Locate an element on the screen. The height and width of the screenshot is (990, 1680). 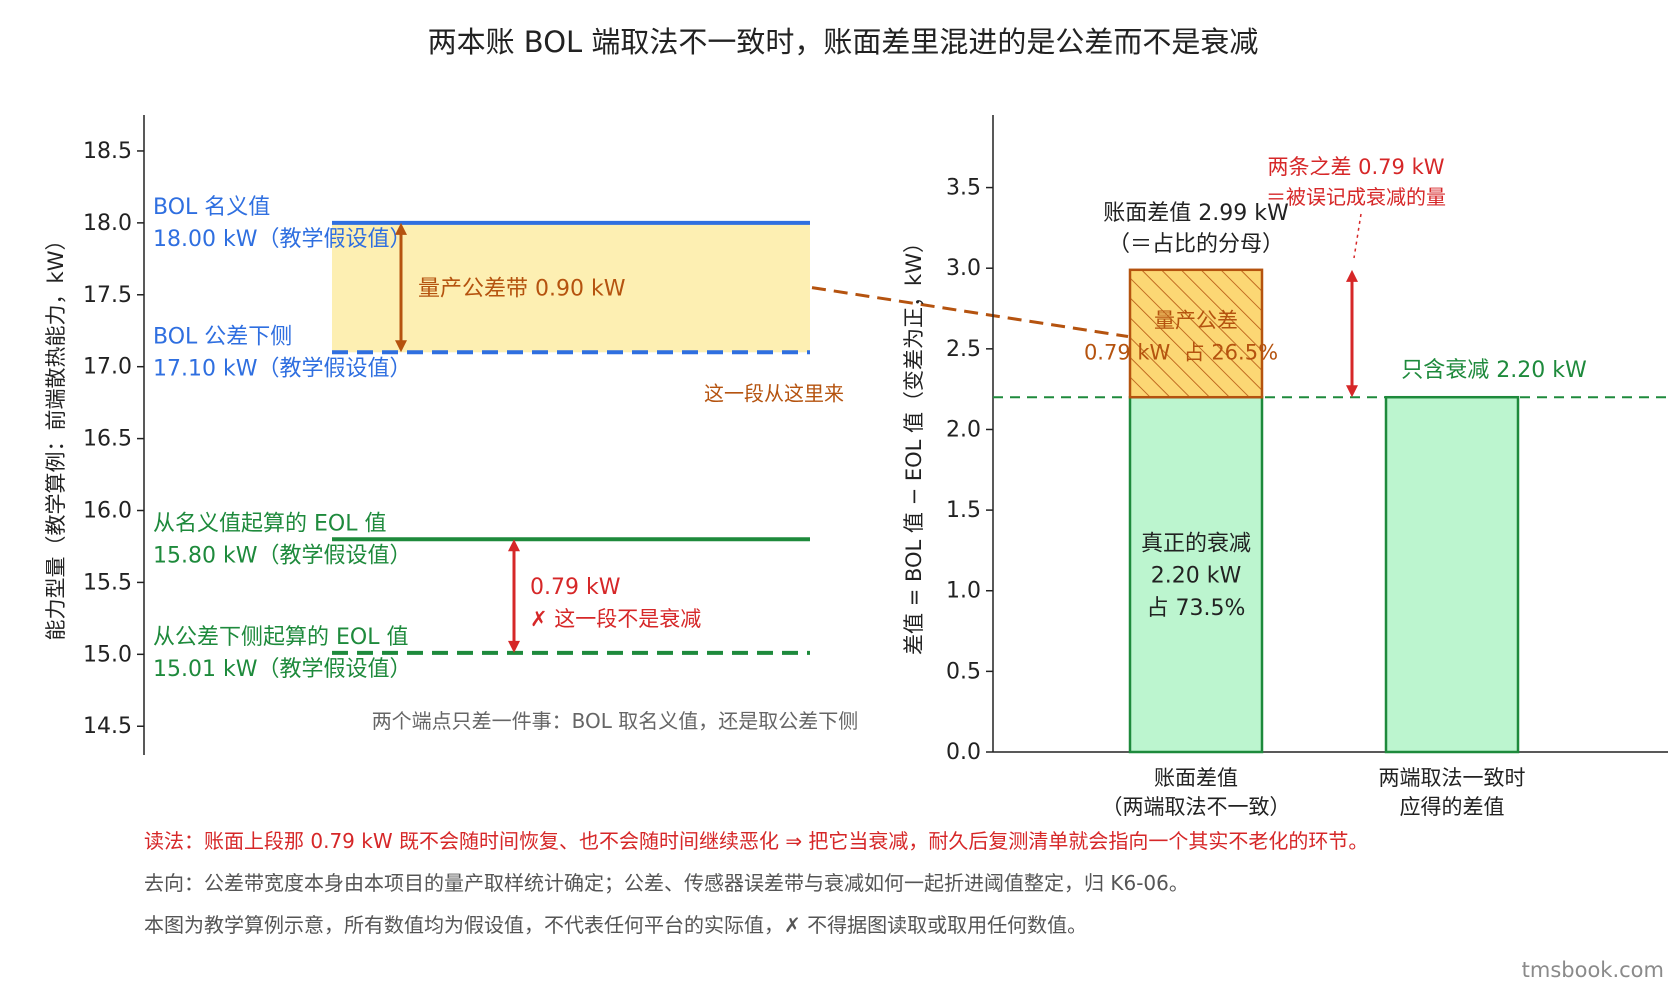
gap-arrow-head-bottom is located at coordinates (514, 646).